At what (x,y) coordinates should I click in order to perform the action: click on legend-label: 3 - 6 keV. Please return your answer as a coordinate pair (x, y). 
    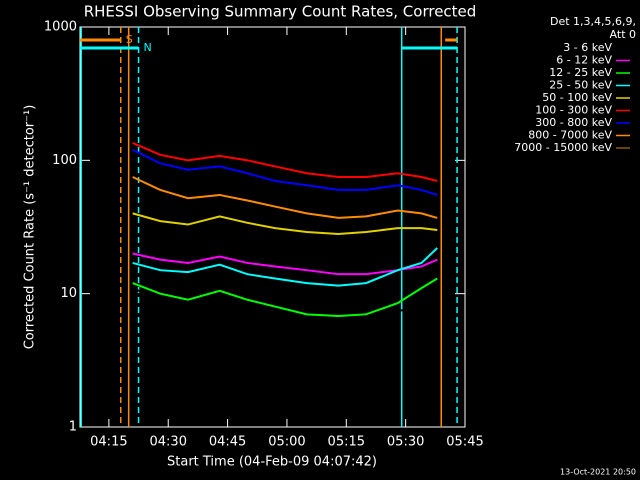
    Looking at the image, I should click on (587, 47).